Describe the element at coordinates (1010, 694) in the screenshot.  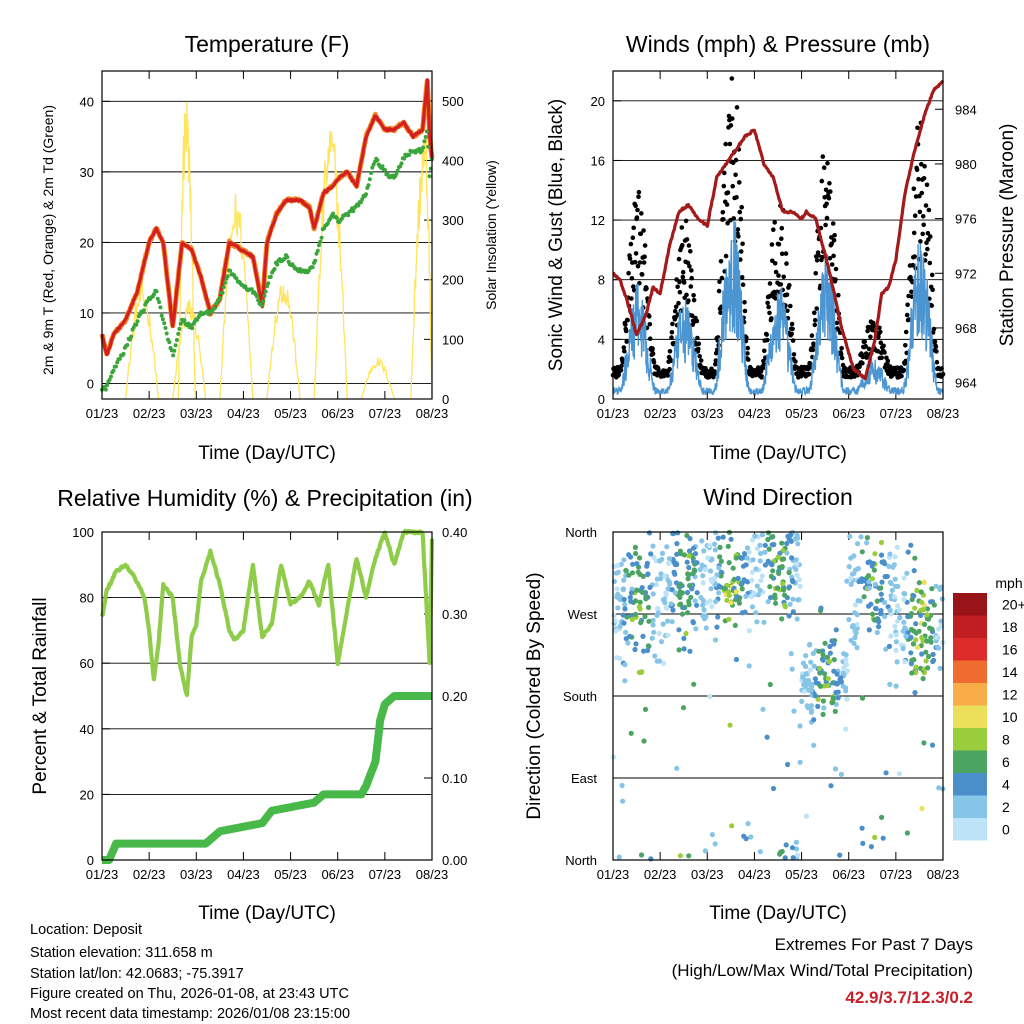
I see `colorbar-label: 12` at that location.